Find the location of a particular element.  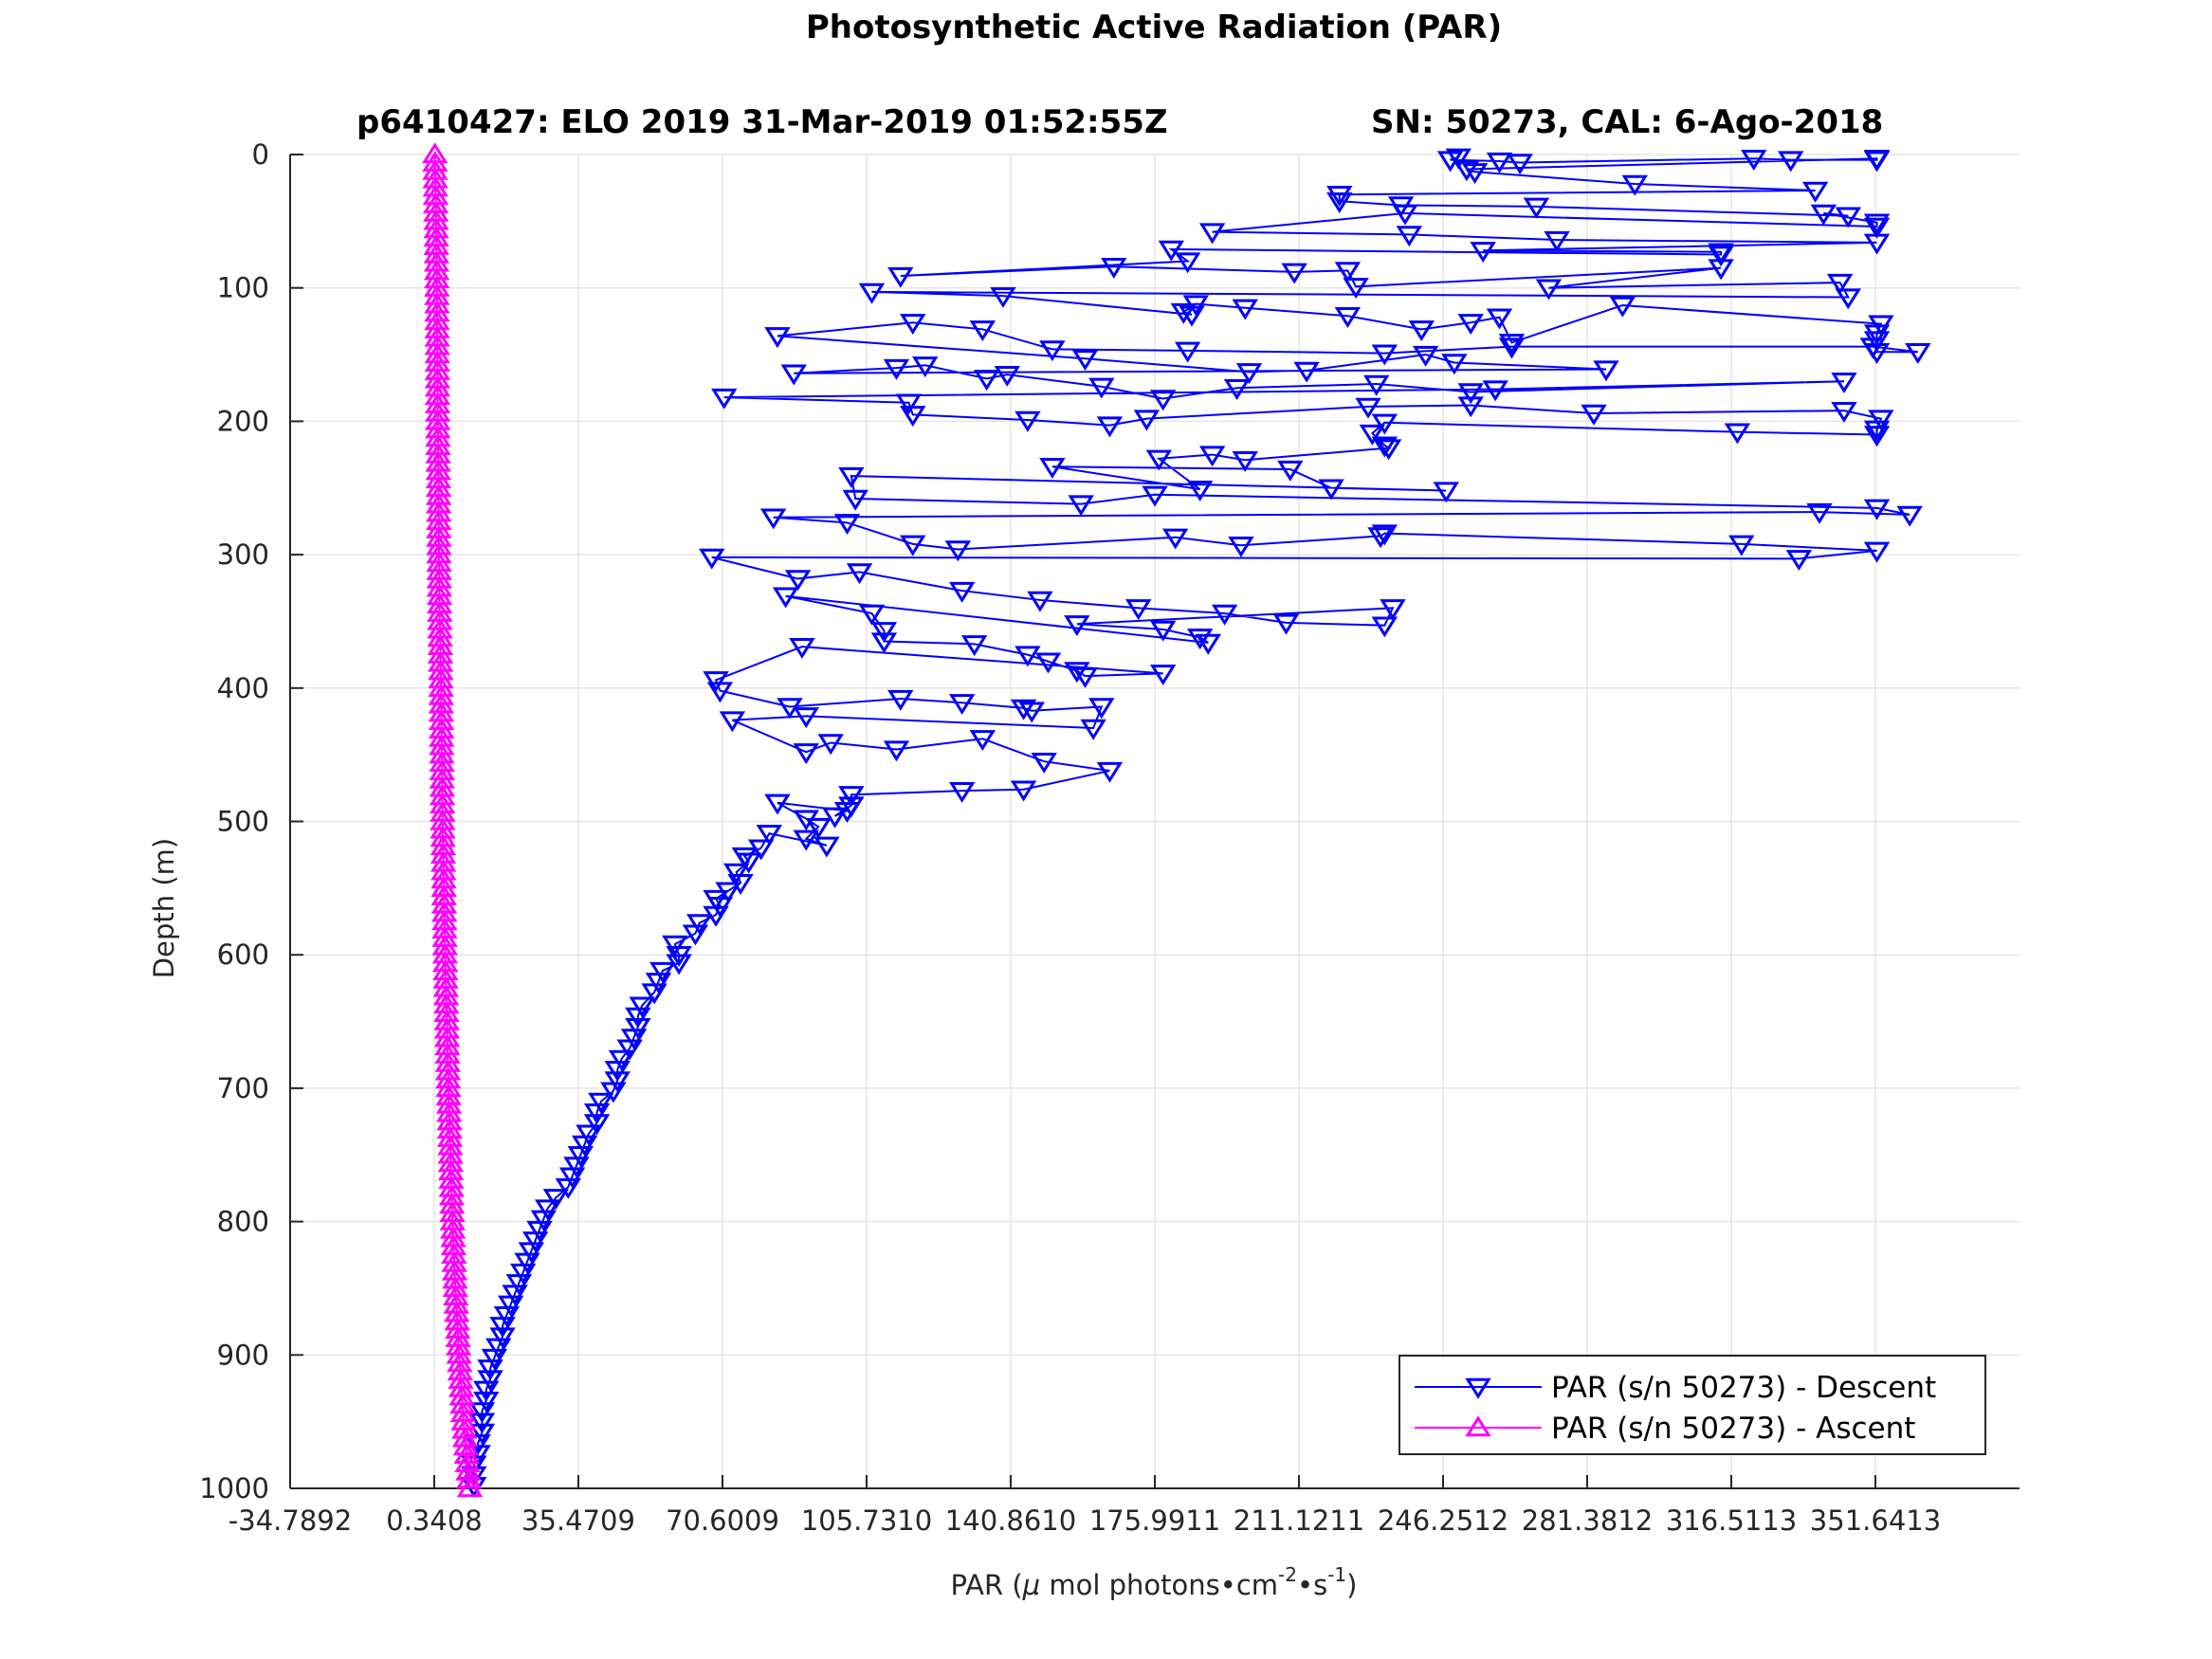

x-label-exp-2: -1 is located at coordinates (1336, 1574).